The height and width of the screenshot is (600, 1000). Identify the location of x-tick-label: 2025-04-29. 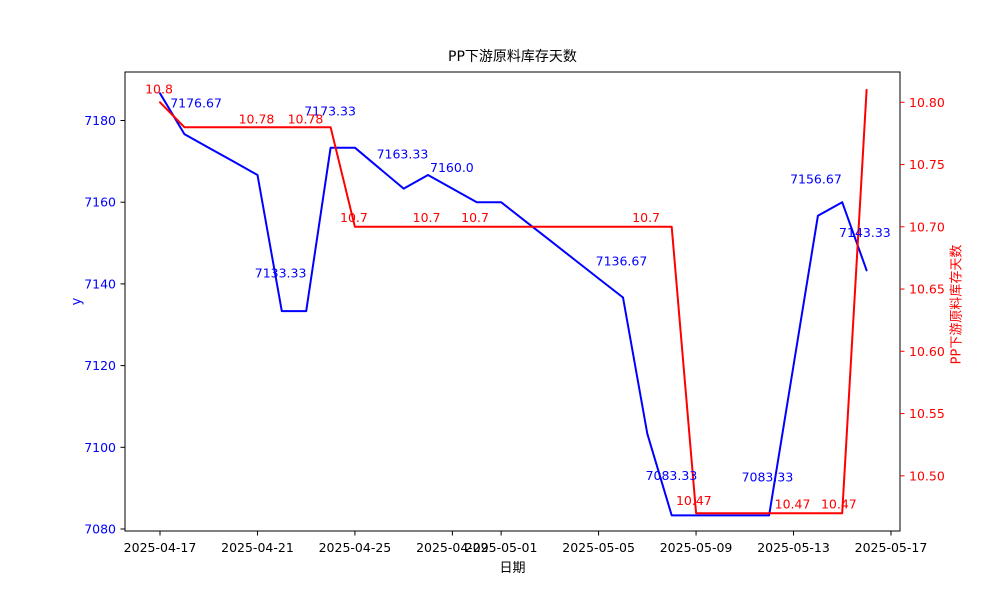
(452, 547).